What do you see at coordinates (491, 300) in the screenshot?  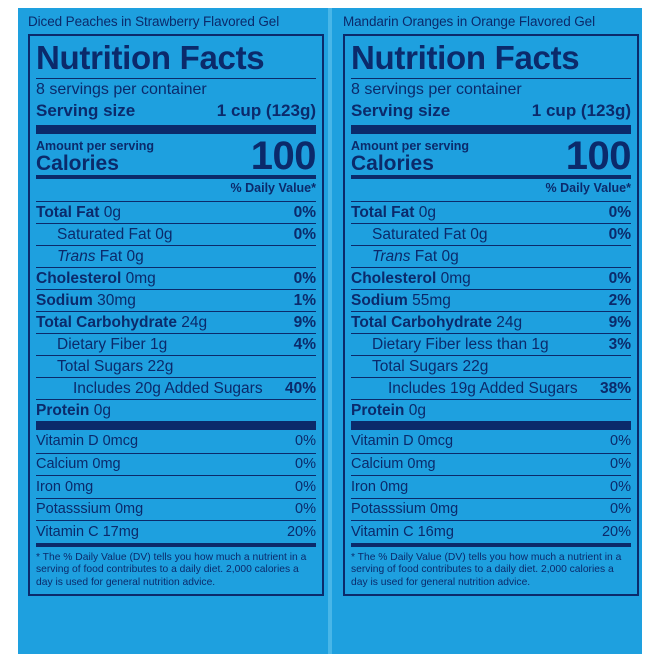 I see `sodium-row: Sodium 55mg 2%` at bounding box center [491, 300].